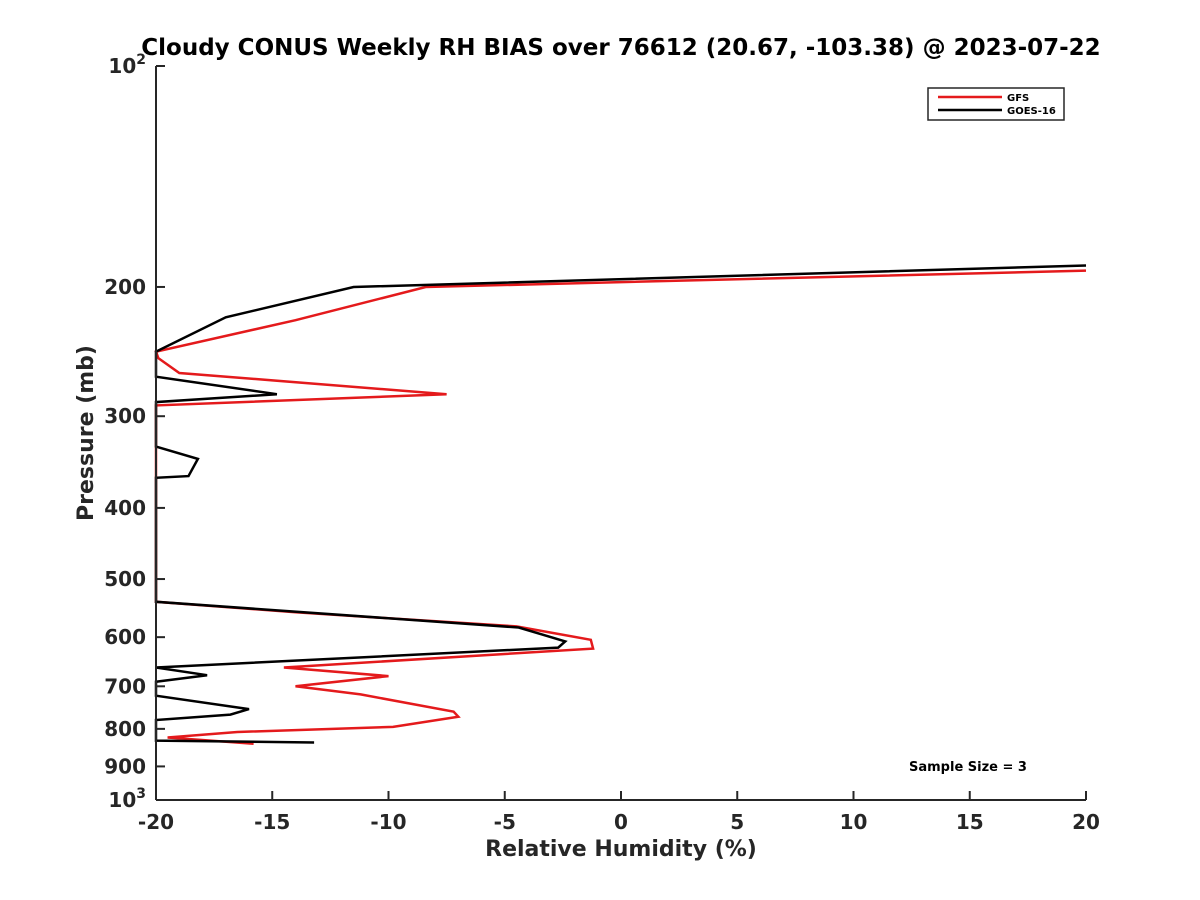 The height and width of the screenshot is (900, 1200). I want to click on sample-size-annotation: Sample Size = 3, so click(968, 767).